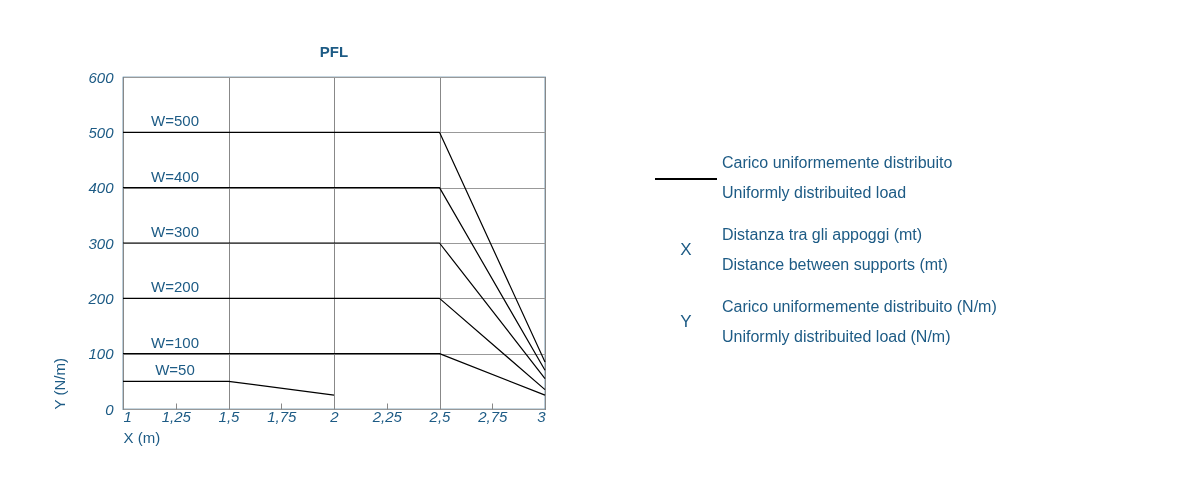 This screenshot has height=498, width=1200. I want to click on text: Y, so click(686, 321).